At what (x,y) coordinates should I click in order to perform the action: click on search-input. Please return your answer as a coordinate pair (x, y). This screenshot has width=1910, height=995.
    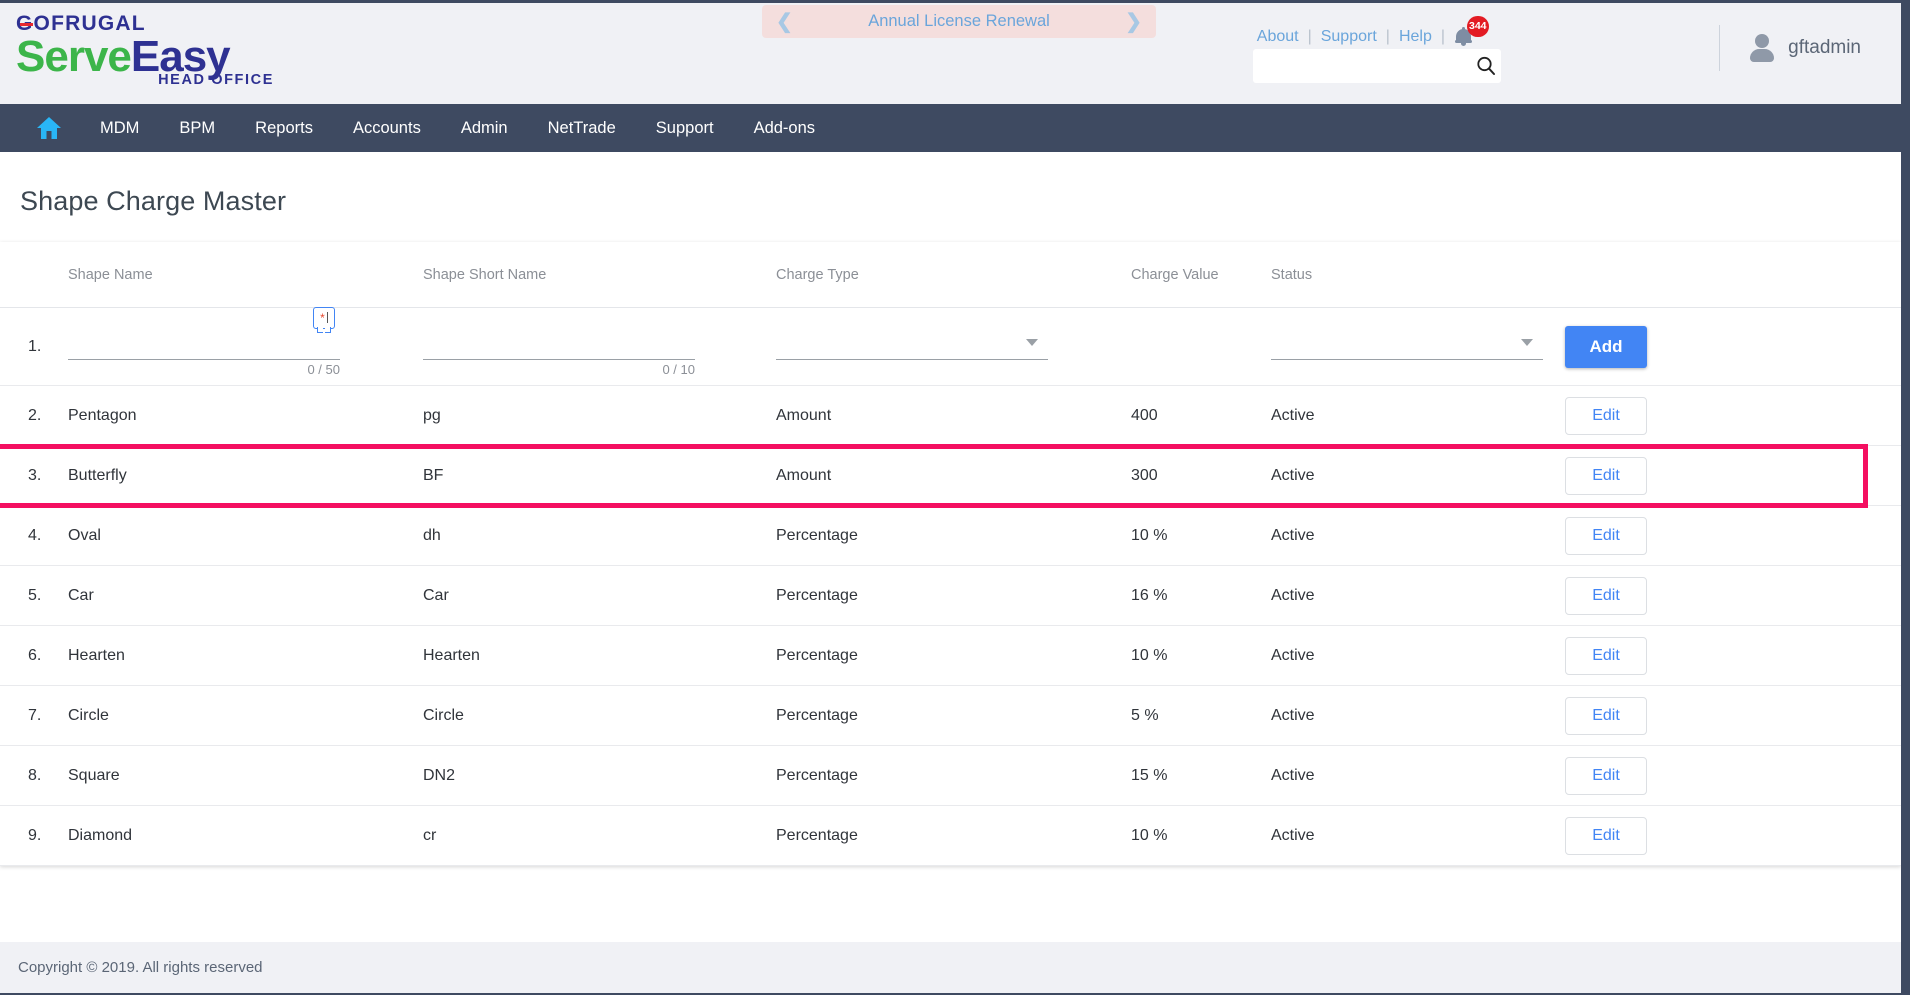
    Looking at the image, I should click on (1362, 66).